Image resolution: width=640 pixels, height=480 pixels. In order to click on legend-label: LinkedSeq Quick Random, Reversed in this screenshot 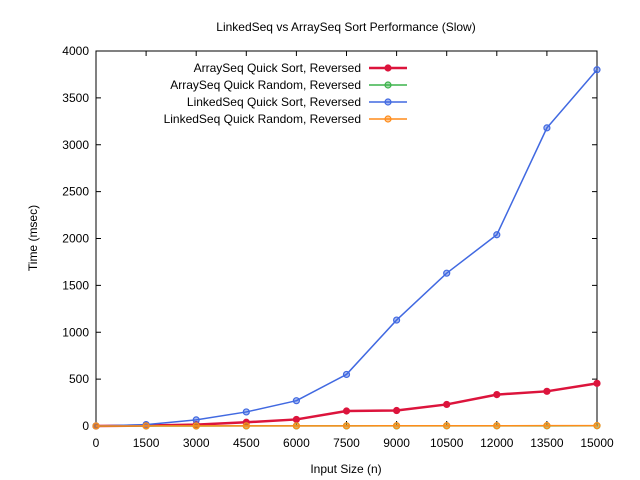, I will do `click(262, 119)`.